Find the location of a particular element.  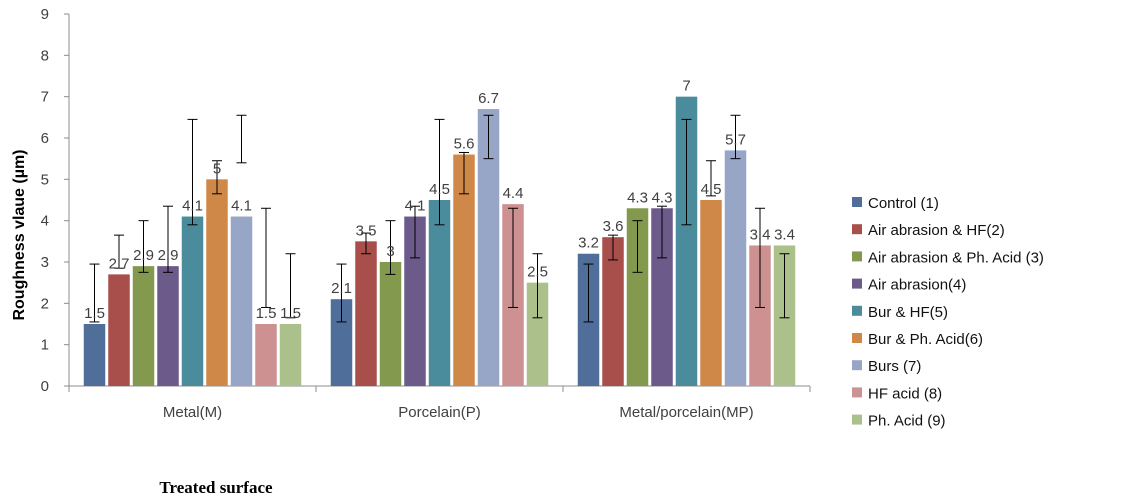

y-tick-label: 5 is located at coordinates (45, 179).